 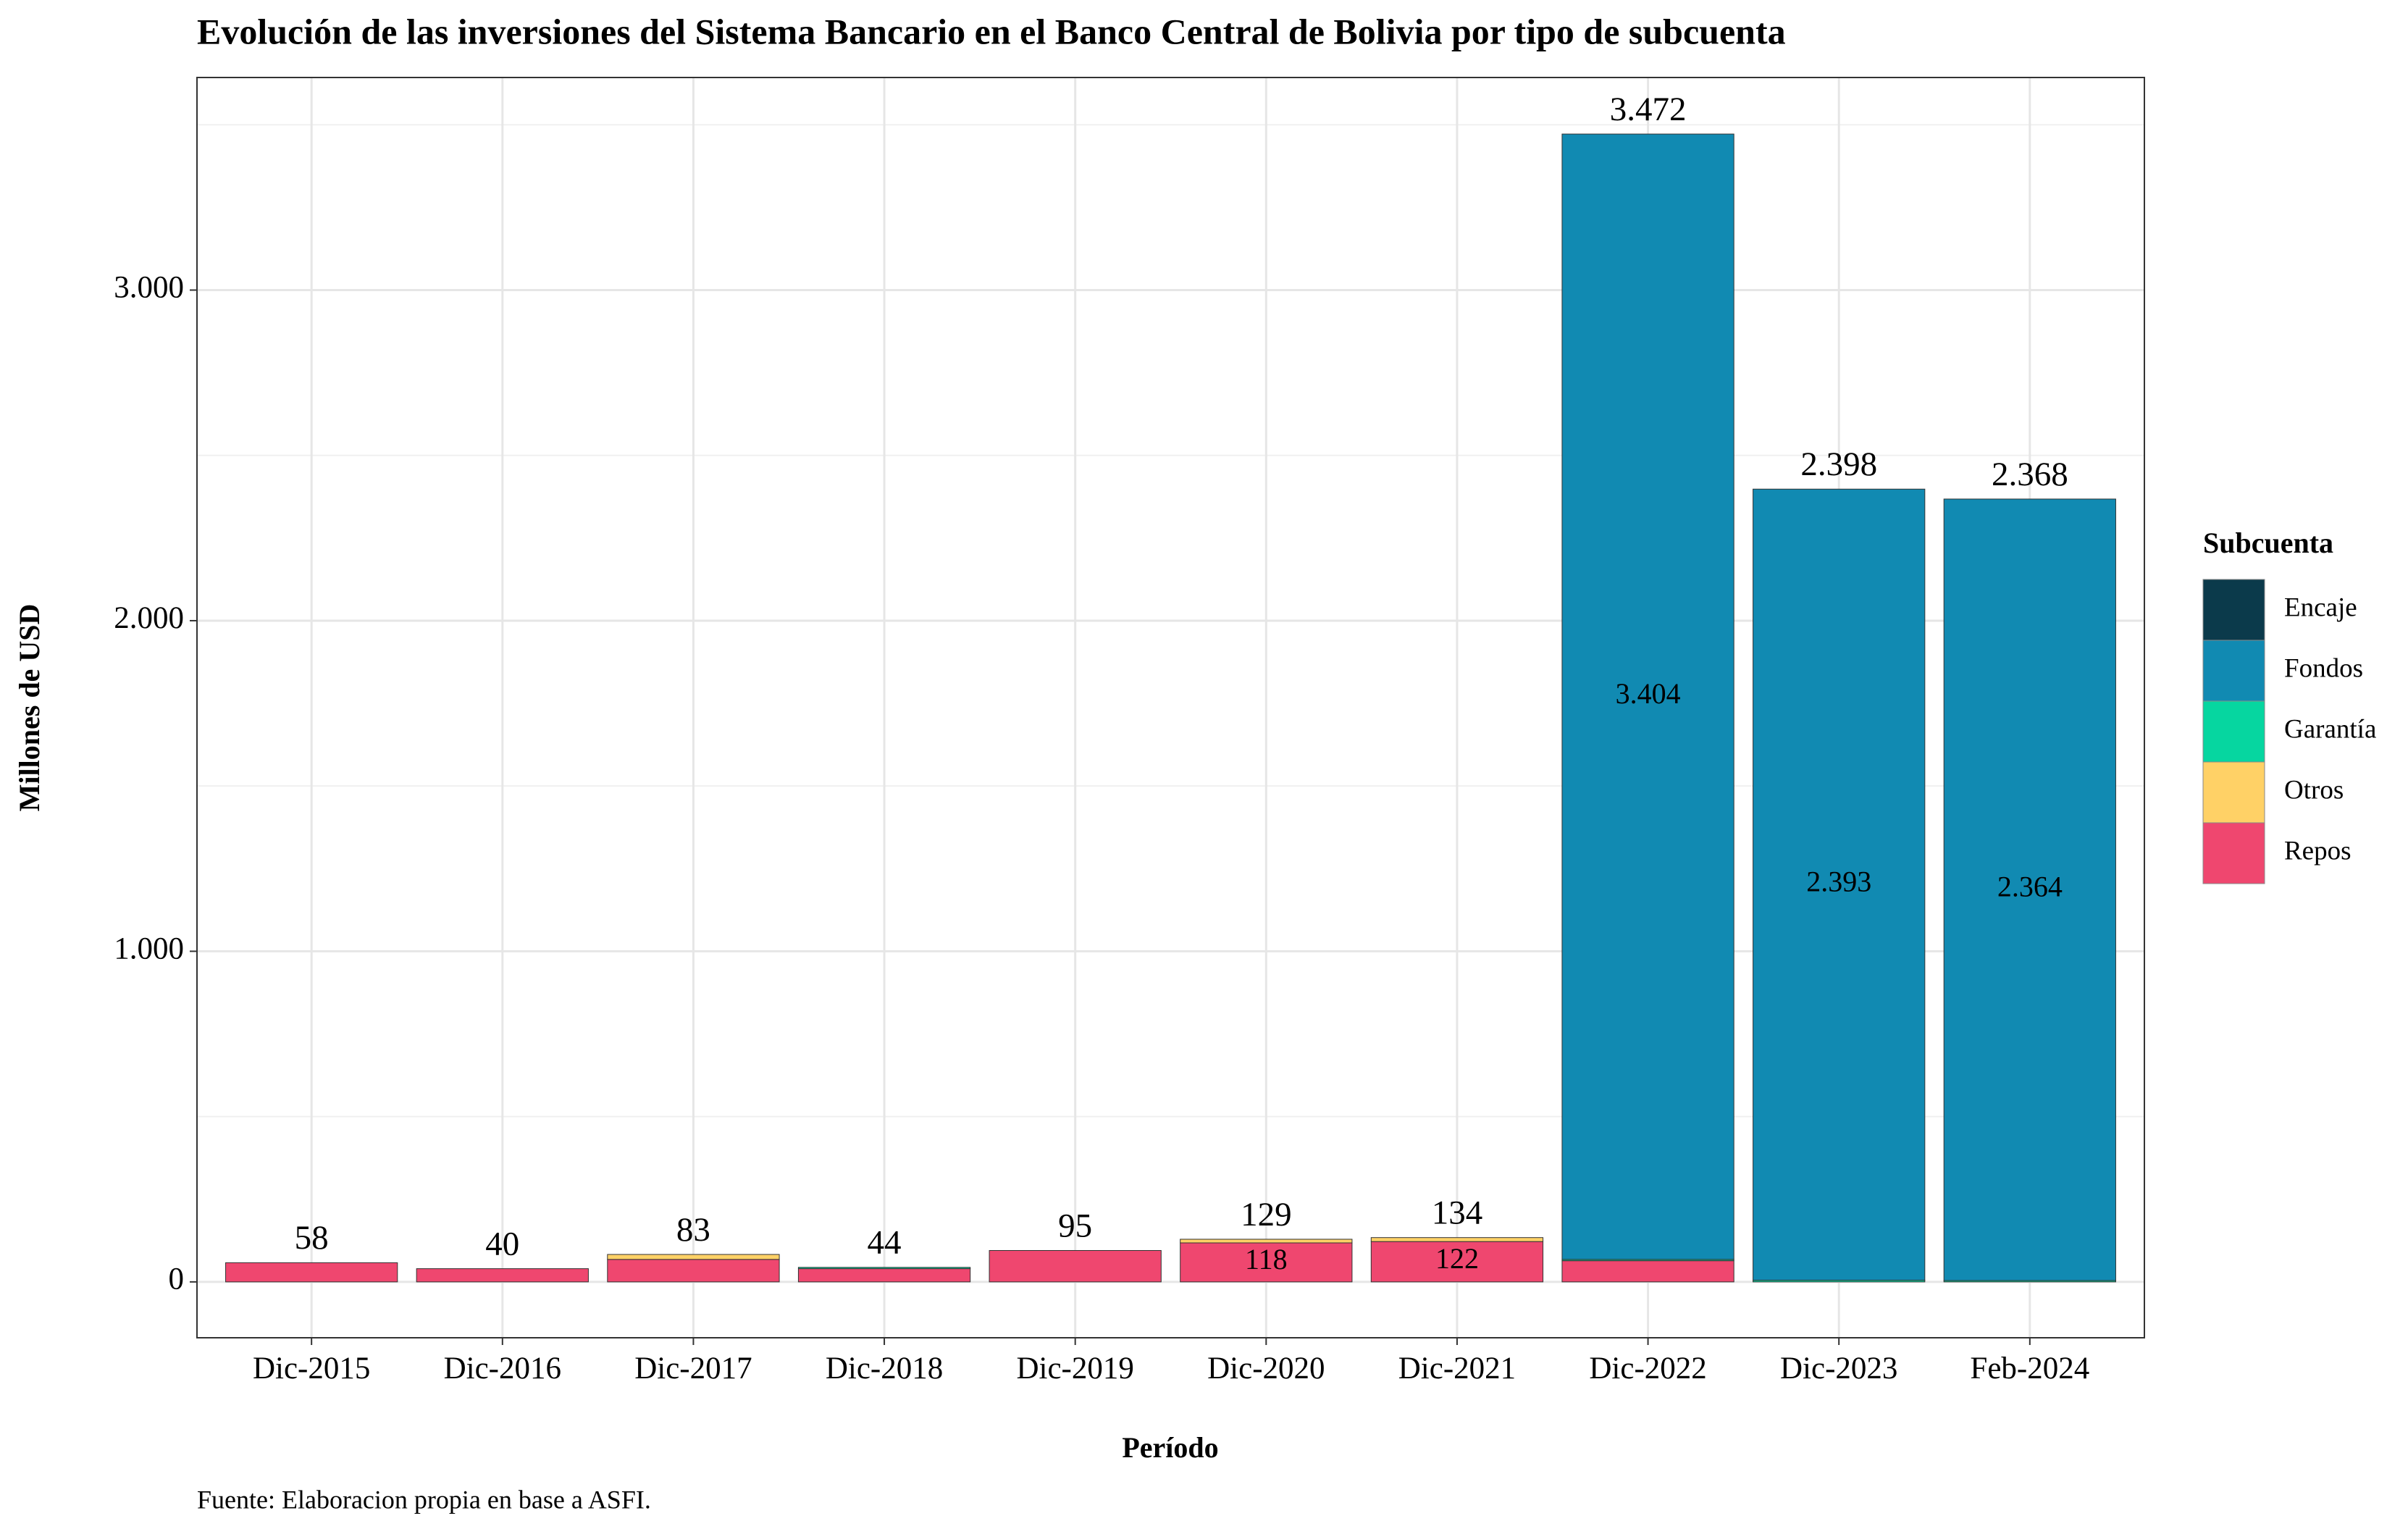 I want to click on legend-label: Garantía, so click(x=2330, y=729).